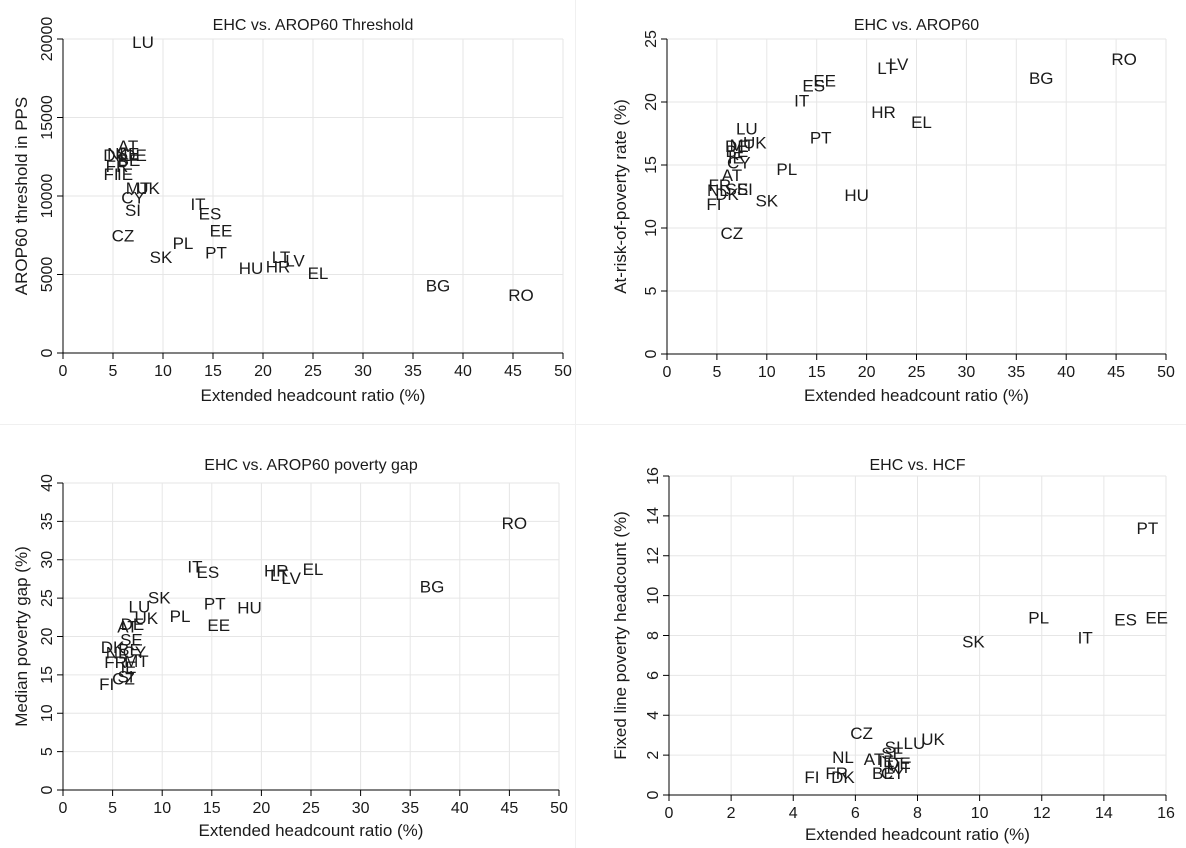 The image size is (1186, 848). What do you see at coordinates (855, 813) in the screenshot?
I see `x-tick-label: 6` at bounding box center [855, 813].